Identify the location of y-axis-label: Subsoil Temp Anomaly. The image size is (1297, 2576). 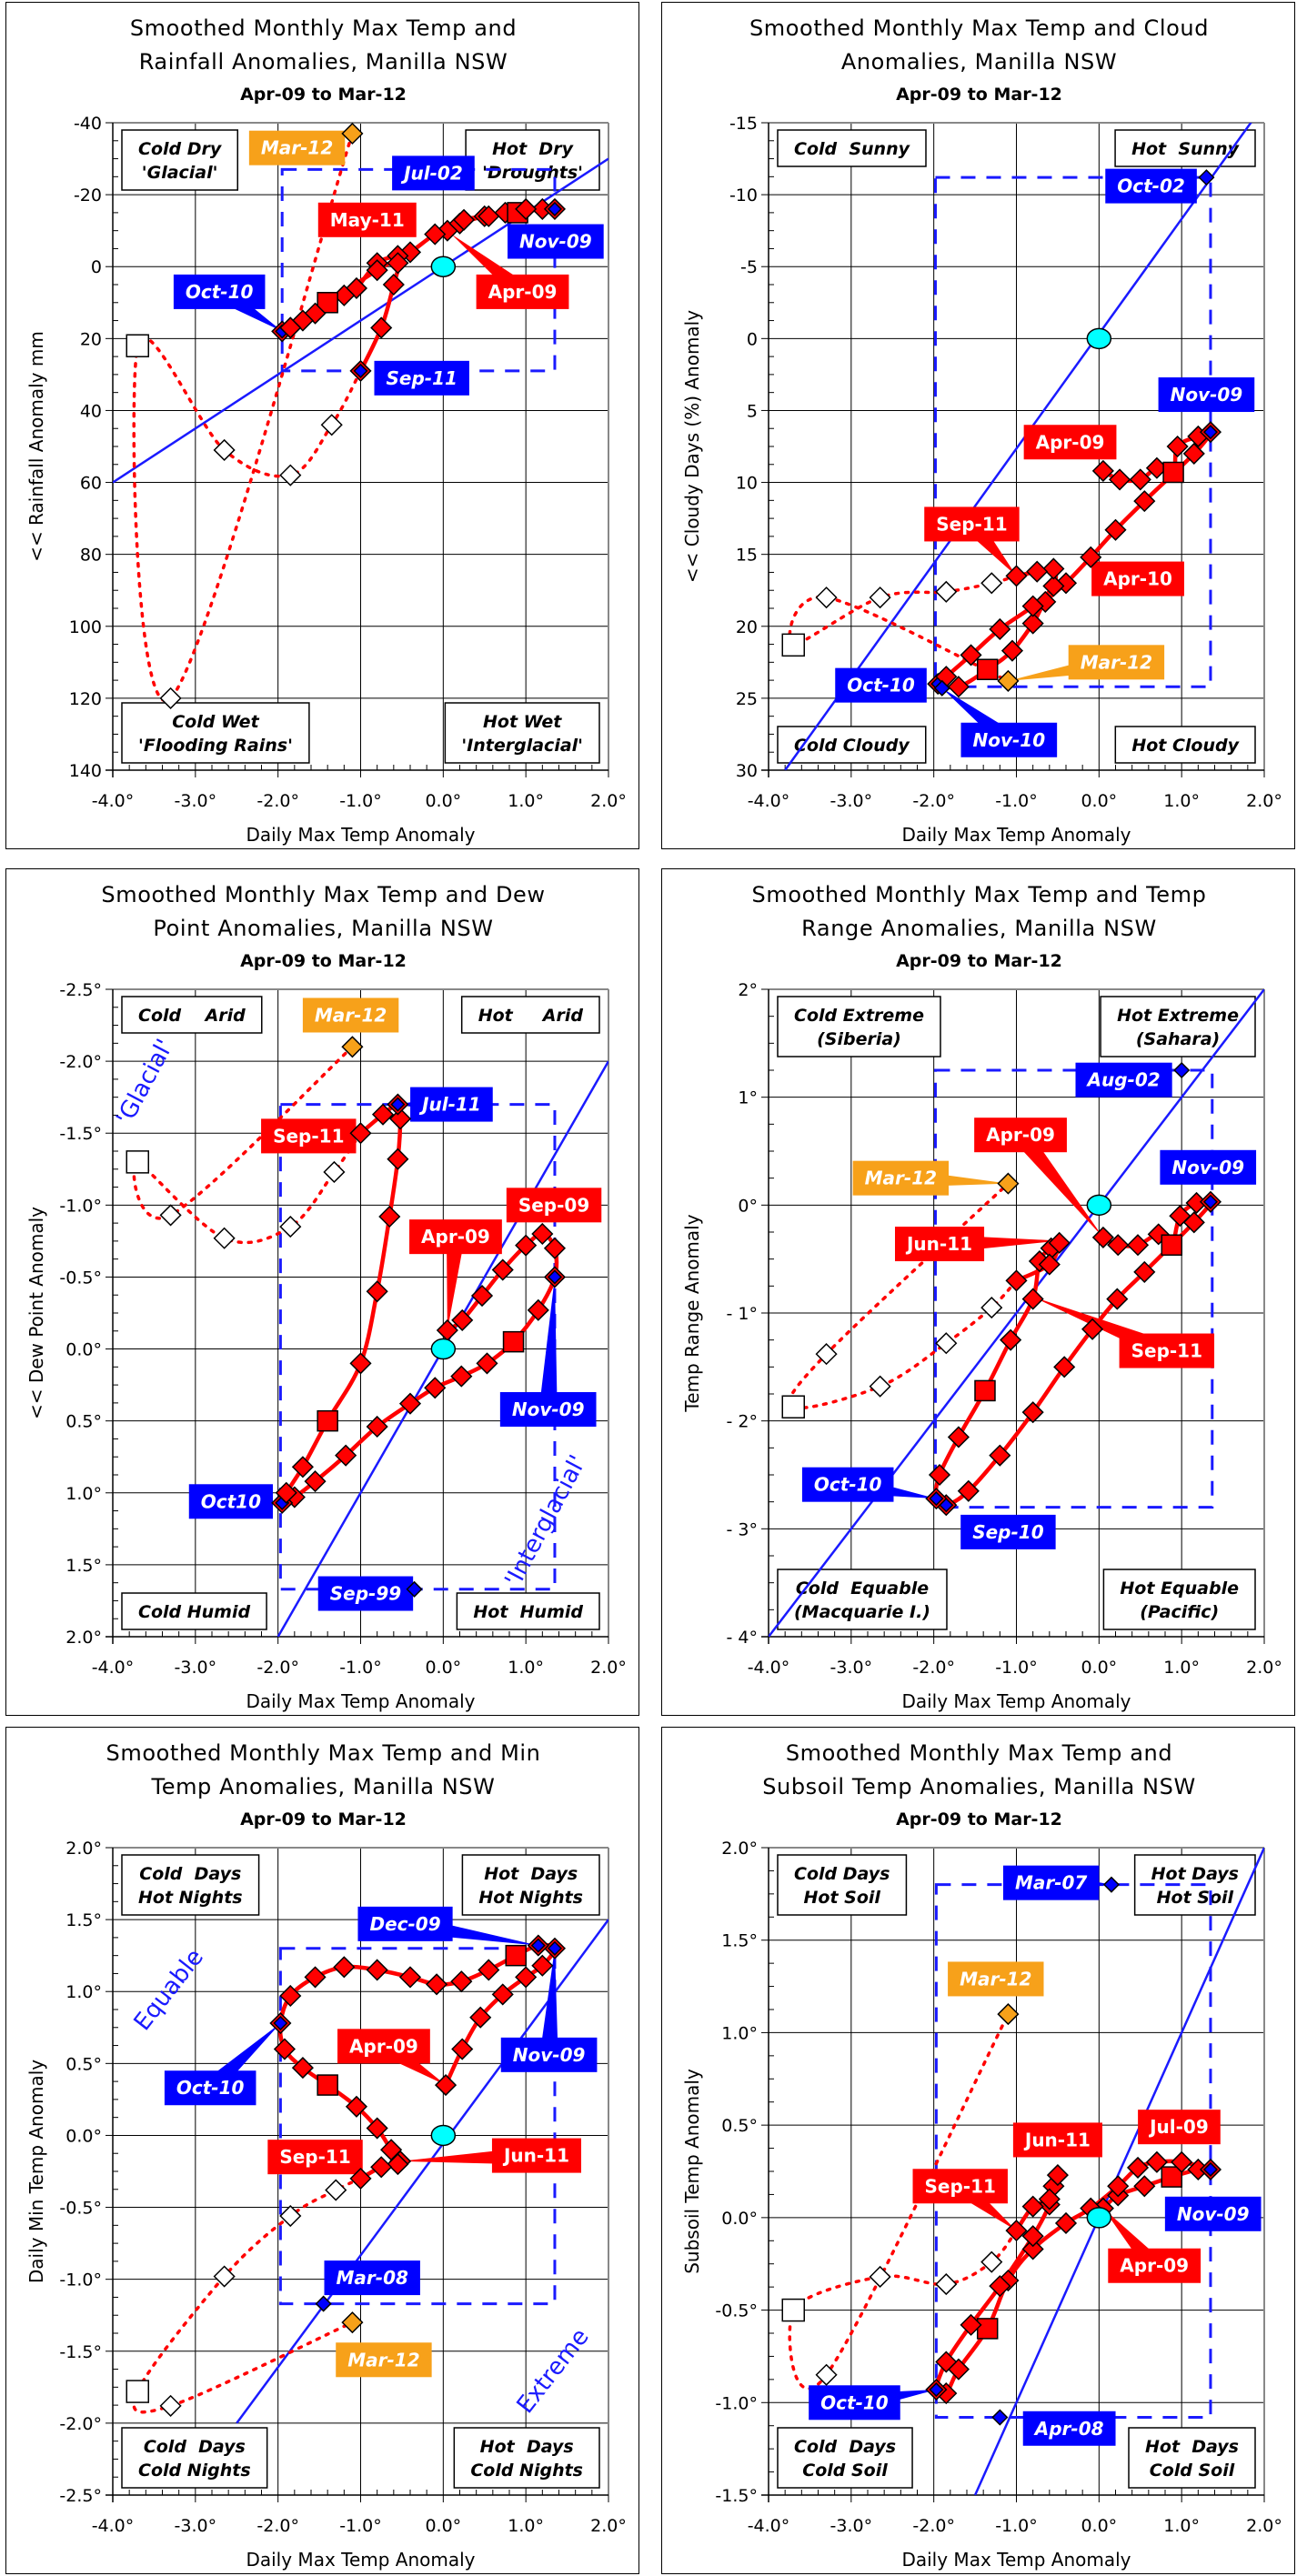
(692, 2171).